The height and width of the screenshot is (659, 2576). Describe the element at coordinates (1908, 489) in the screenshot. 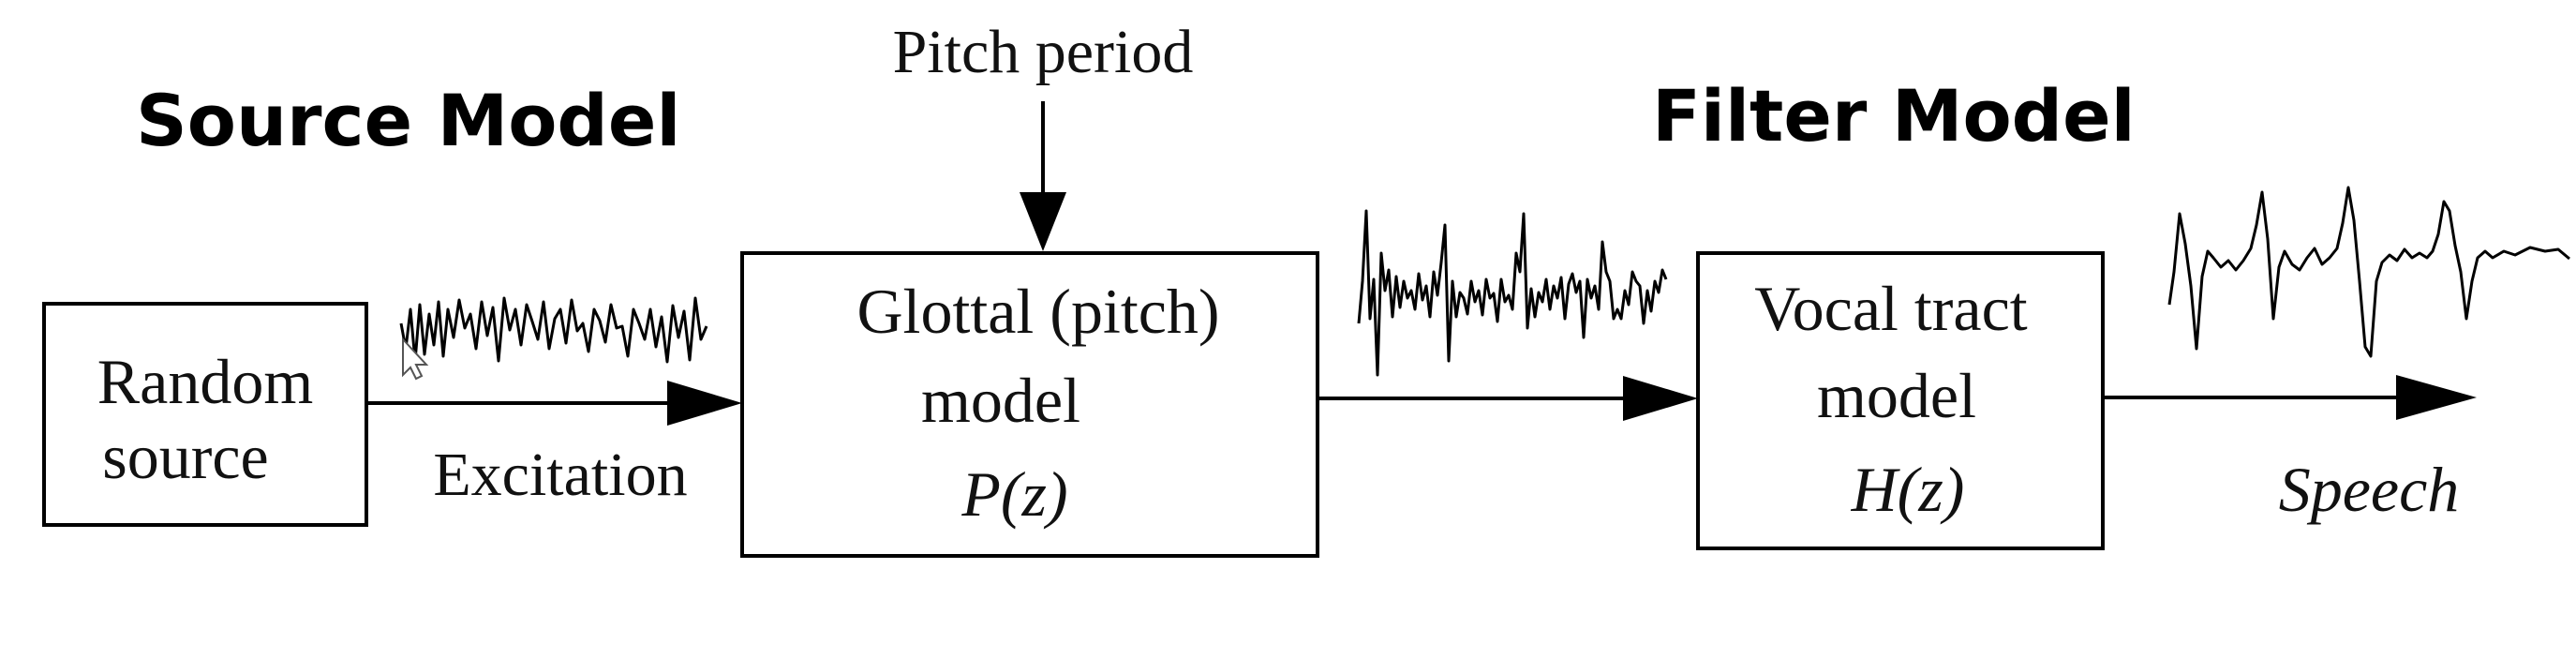

I see `vocal-tract-model-transfer-function: H(z)` at that location.